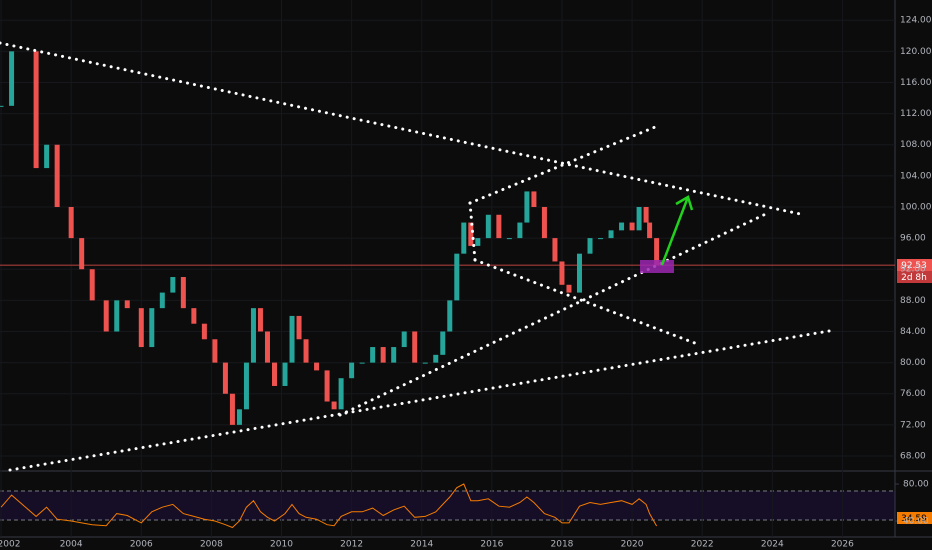 The image size is (932, 550). I want to click on x-tick-label: 2016, so click(491, 545).